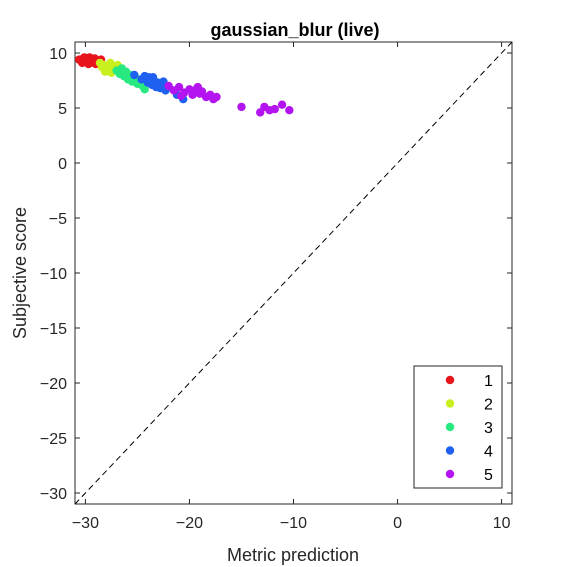 Image resolution: width=567 pixels, height=567 pixels. I want to click on y-tick-label: −30, so click(53, 494).